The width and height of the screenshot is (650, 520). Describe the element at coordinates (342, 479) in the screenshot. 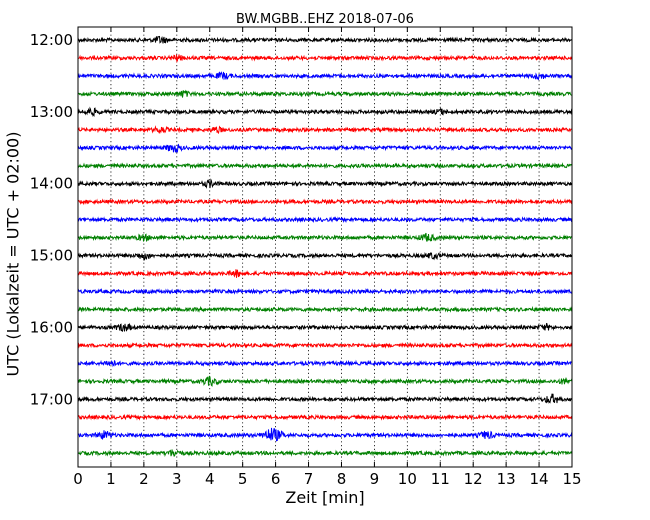

I see `x-tick-label: 8` at that location.